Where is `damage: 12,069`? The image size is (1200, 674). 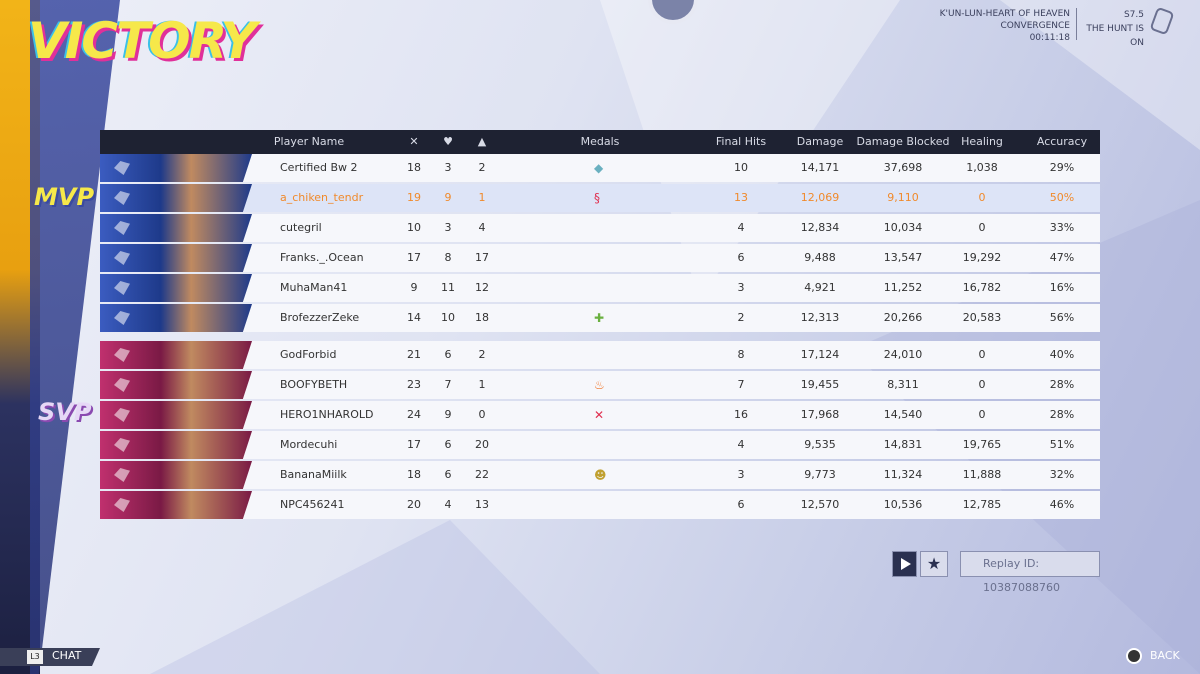
damage: 12,069 is located at coordinates (820, 197).